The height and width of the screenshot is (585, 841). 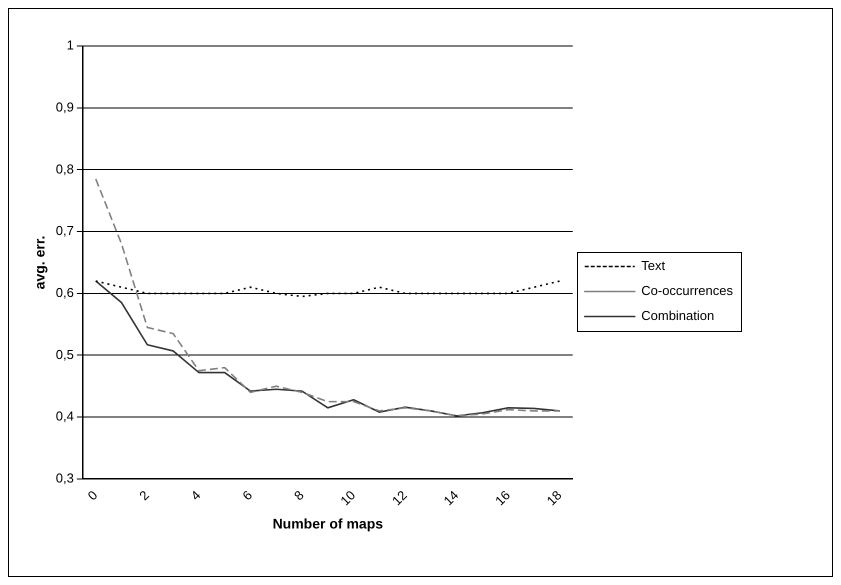 I want to click on y-tick-label: 0,6, so click(x=65, y=292).